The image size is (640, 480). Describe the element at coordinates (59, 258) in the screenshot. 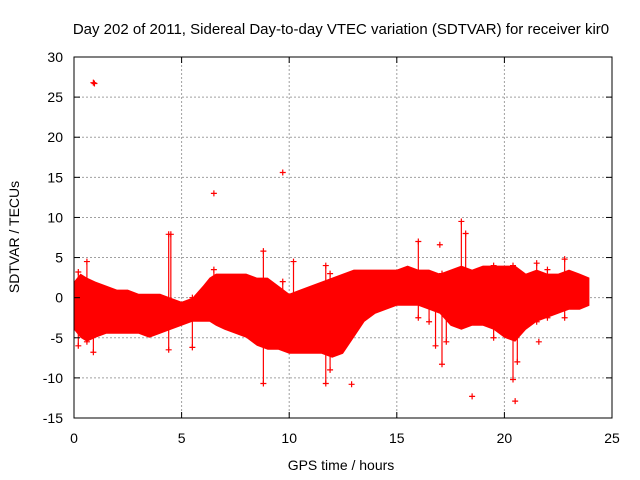

I see `y-tick-label: 5` at that location.